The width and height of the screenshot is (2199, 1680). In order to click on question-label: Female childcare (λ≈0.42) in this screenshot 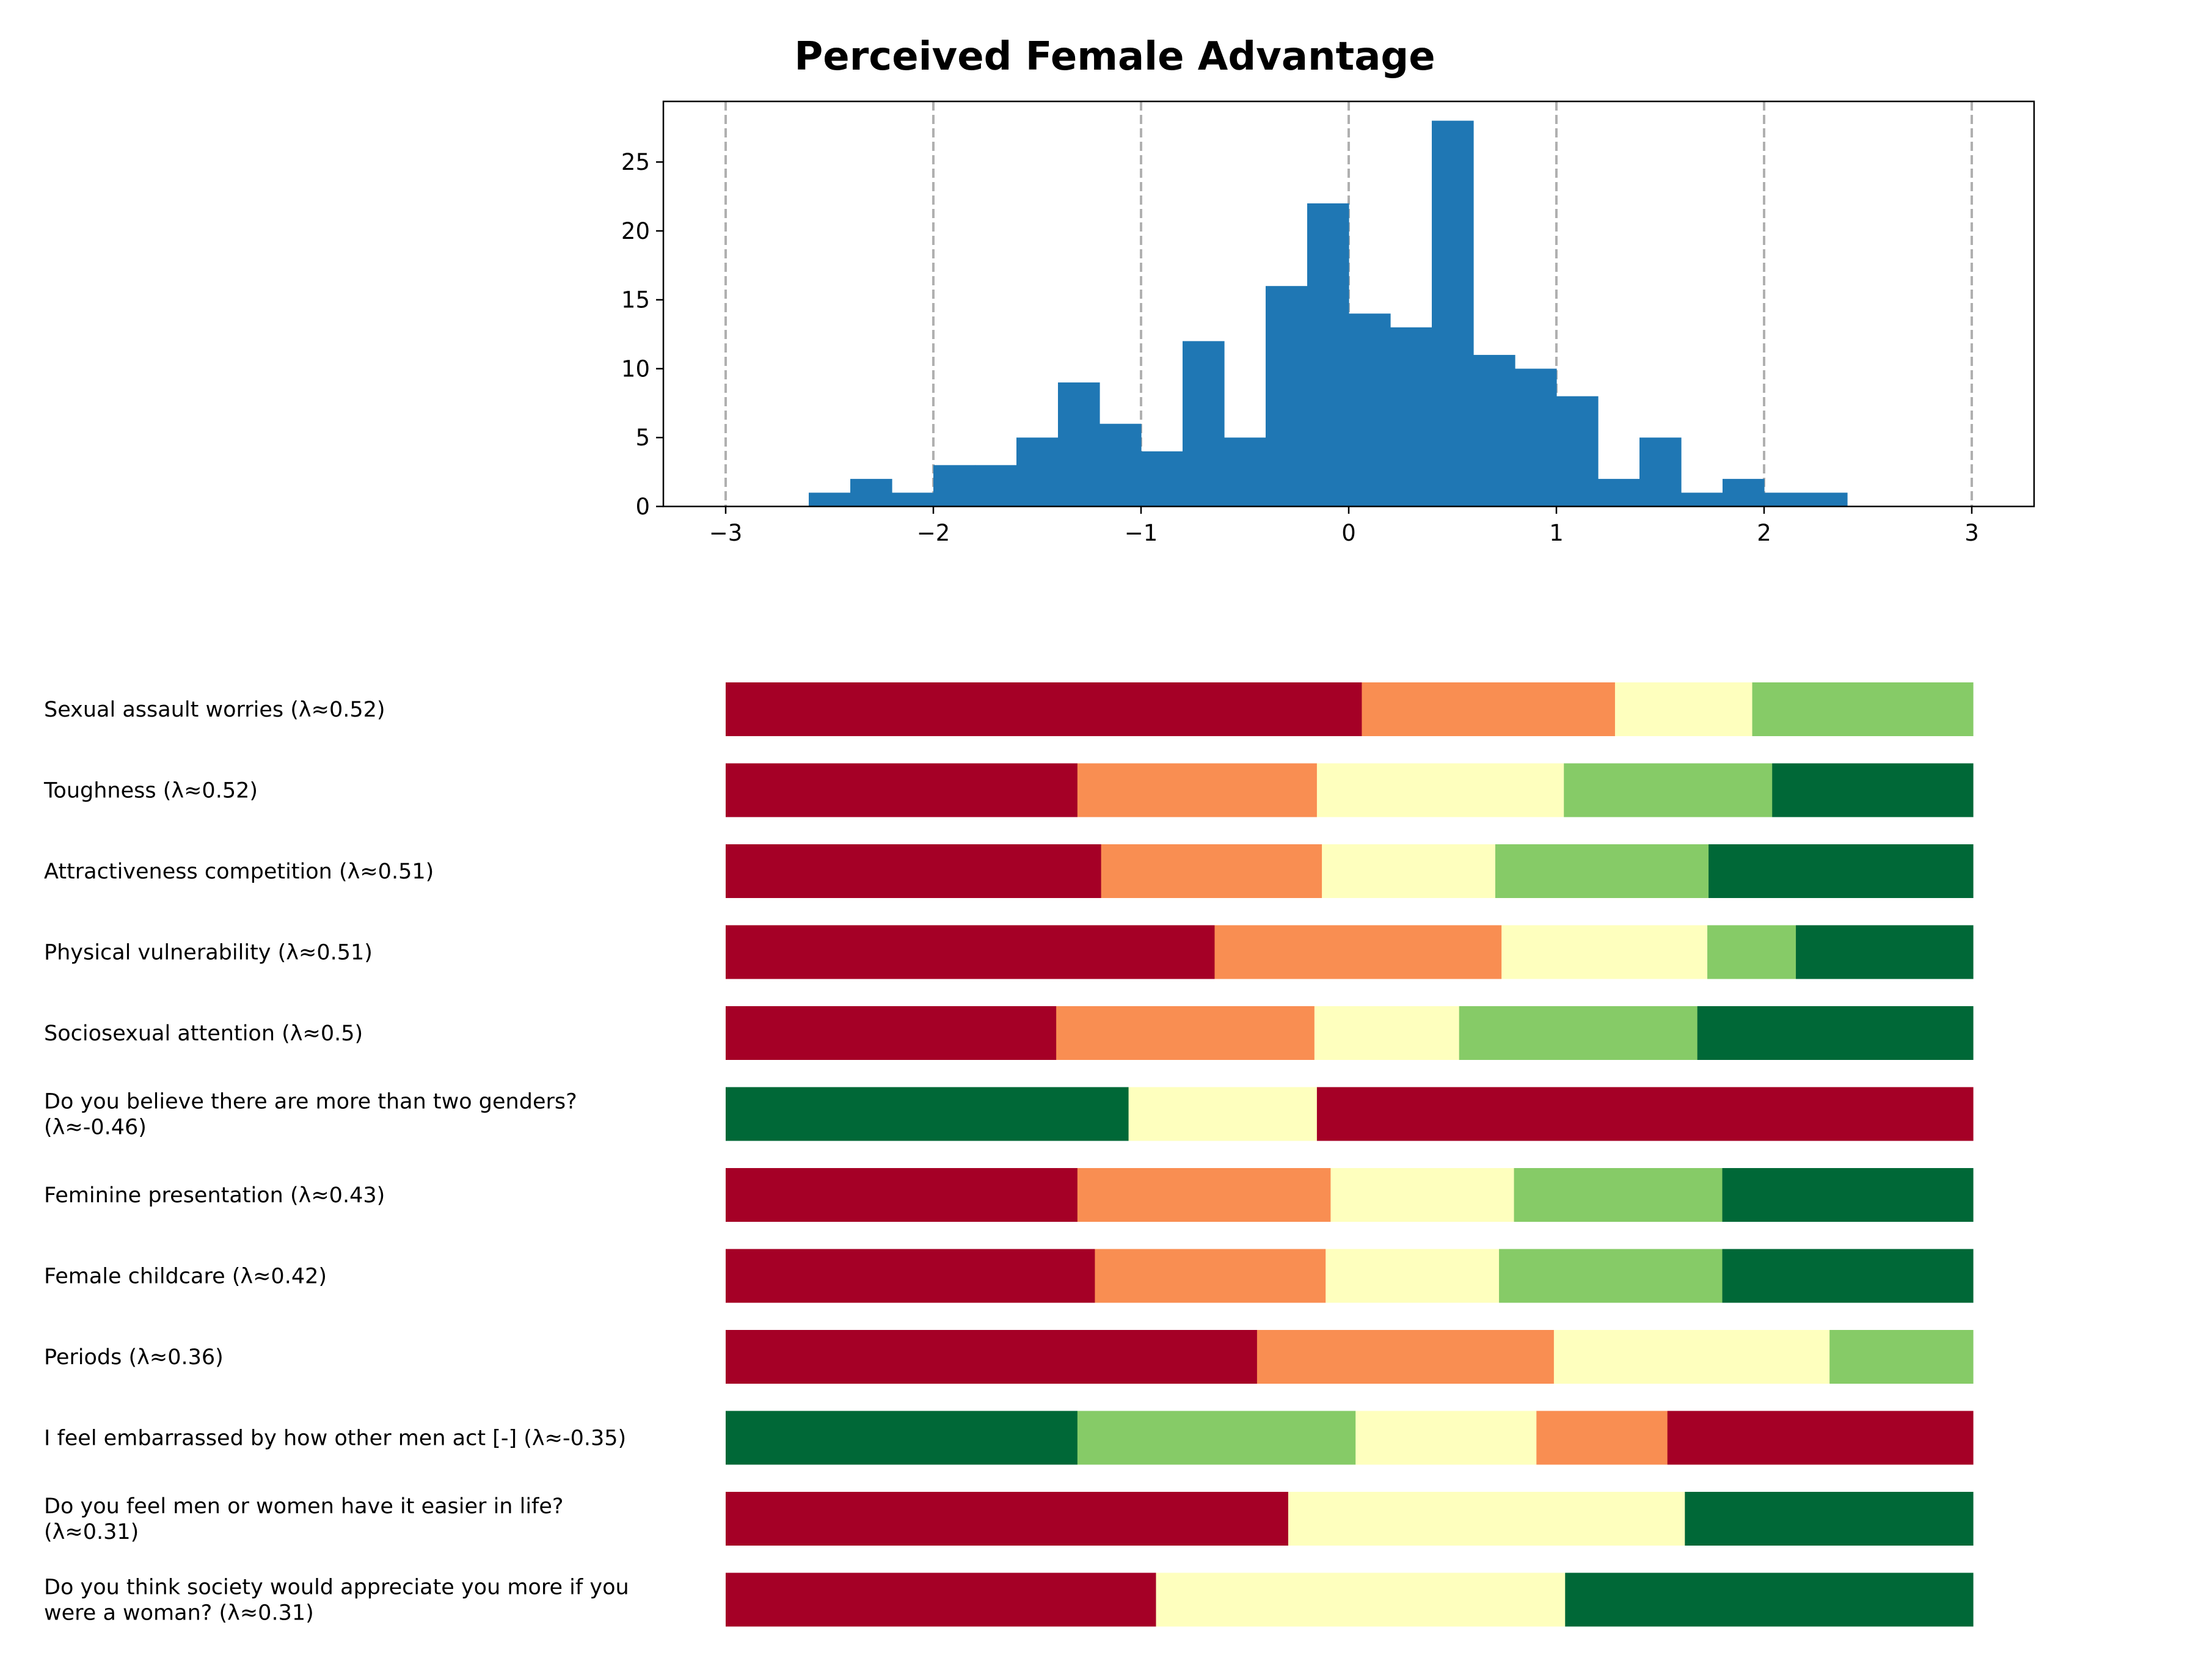, I will do `click(185, 1277)`.